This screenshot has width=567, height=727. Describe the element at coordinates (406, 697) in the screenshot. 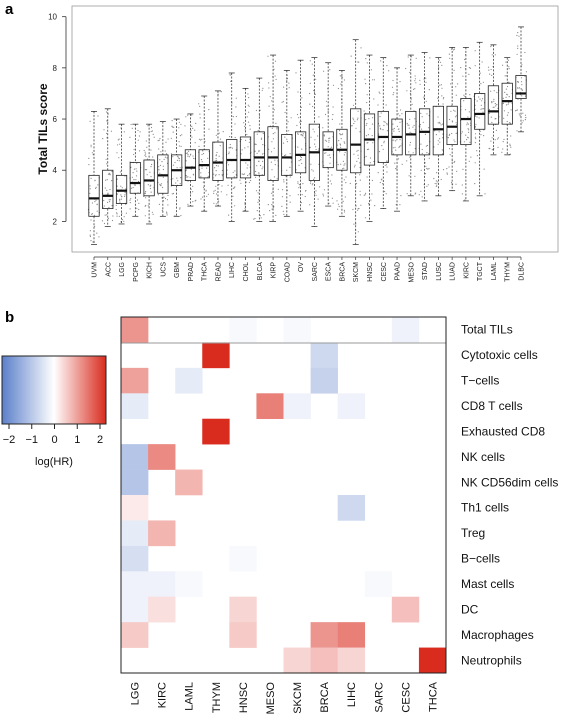

I see `column-label-cesc: CESC` at that location.